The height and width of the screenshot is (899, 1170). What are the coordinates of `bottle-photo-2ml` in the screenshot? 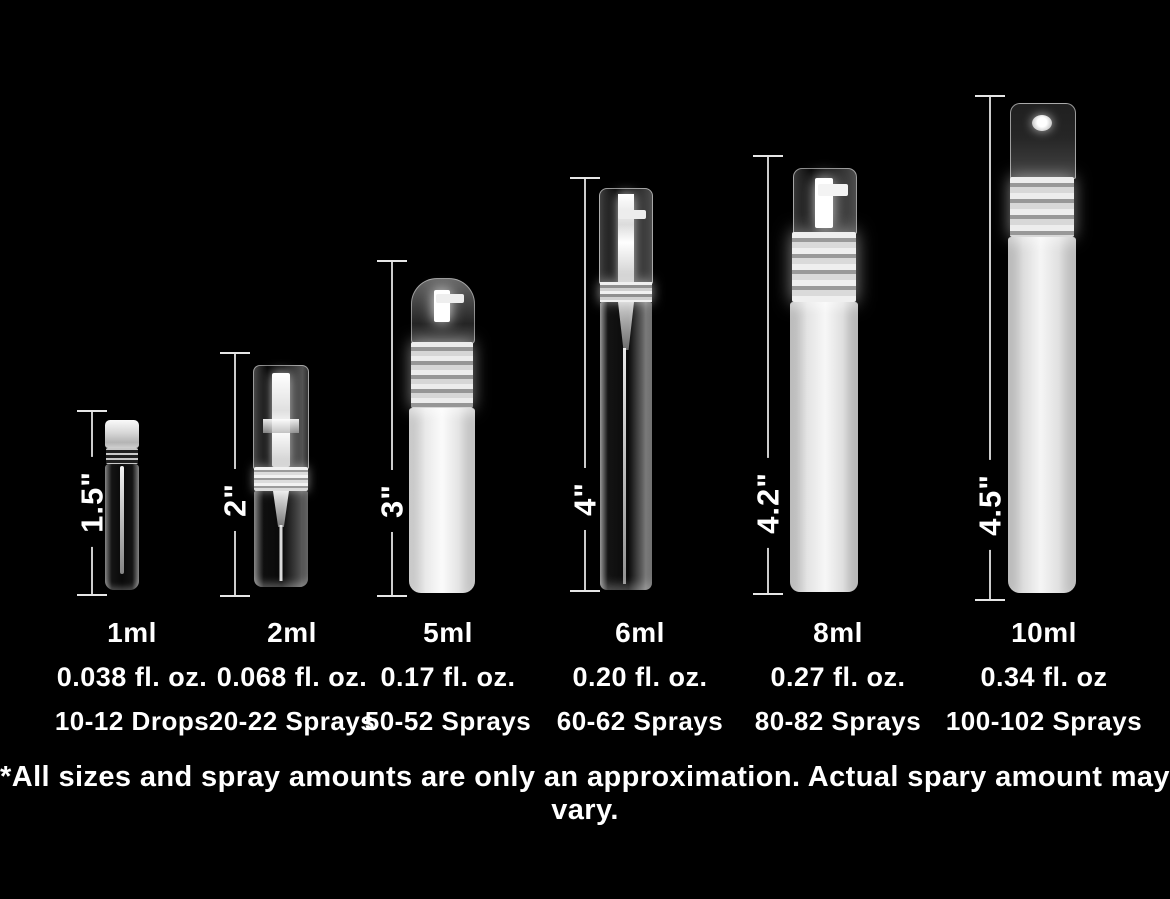 It's located at (281, 476).